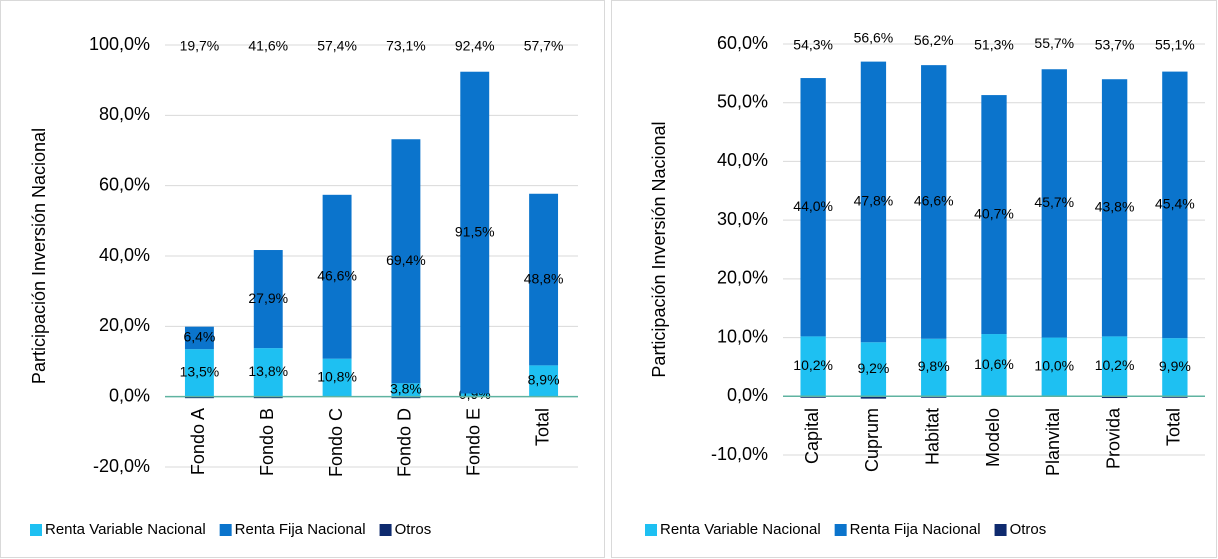  I want to click on data-label: 27,9%, so click(268, 298).